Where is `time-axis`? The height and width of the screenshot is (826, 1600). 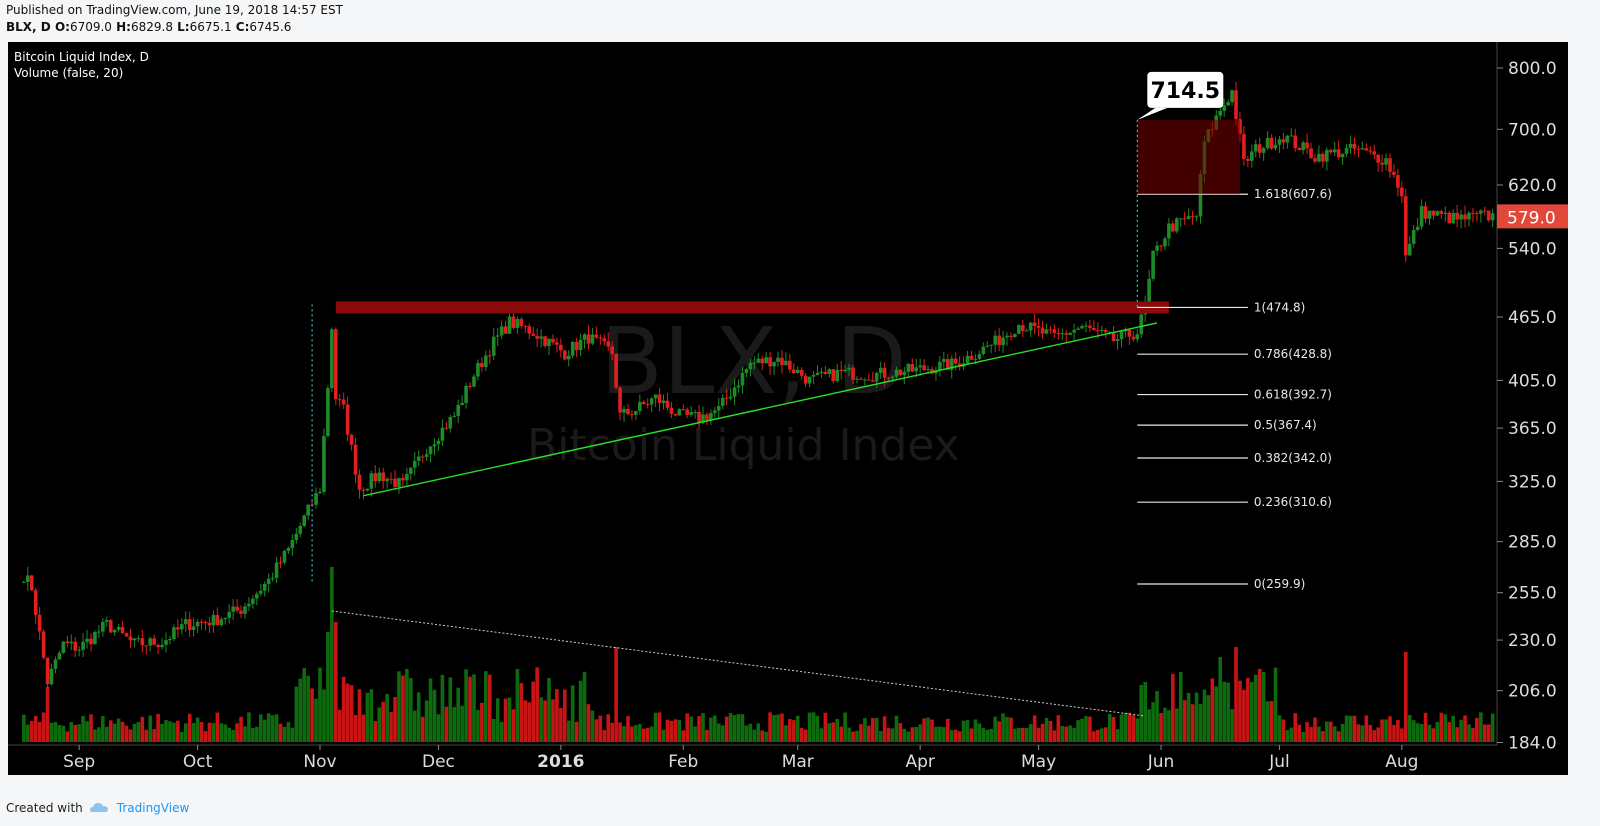 time-axis is located at coordinates (788, 760).